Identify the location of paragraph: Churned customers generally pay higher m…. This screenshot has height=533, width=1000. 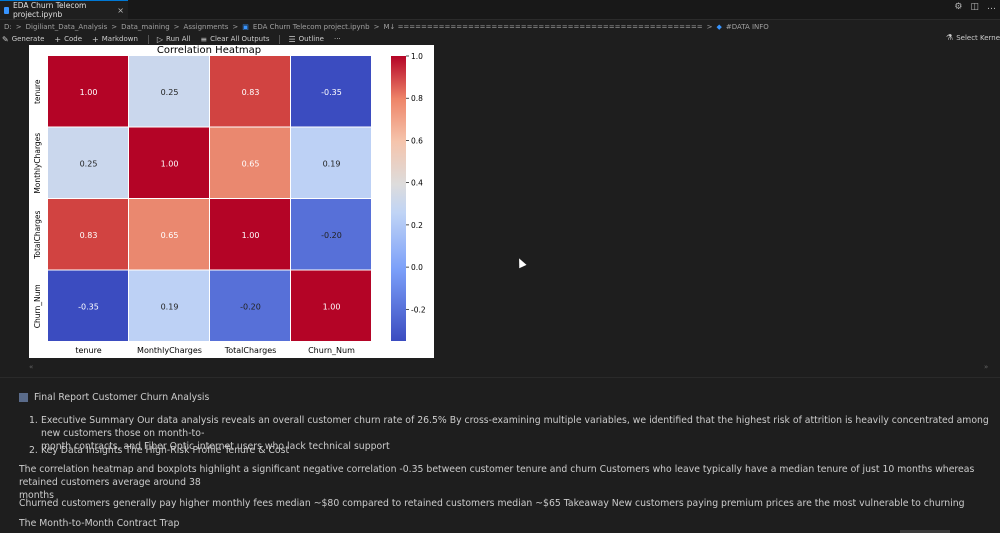
(492, 503).